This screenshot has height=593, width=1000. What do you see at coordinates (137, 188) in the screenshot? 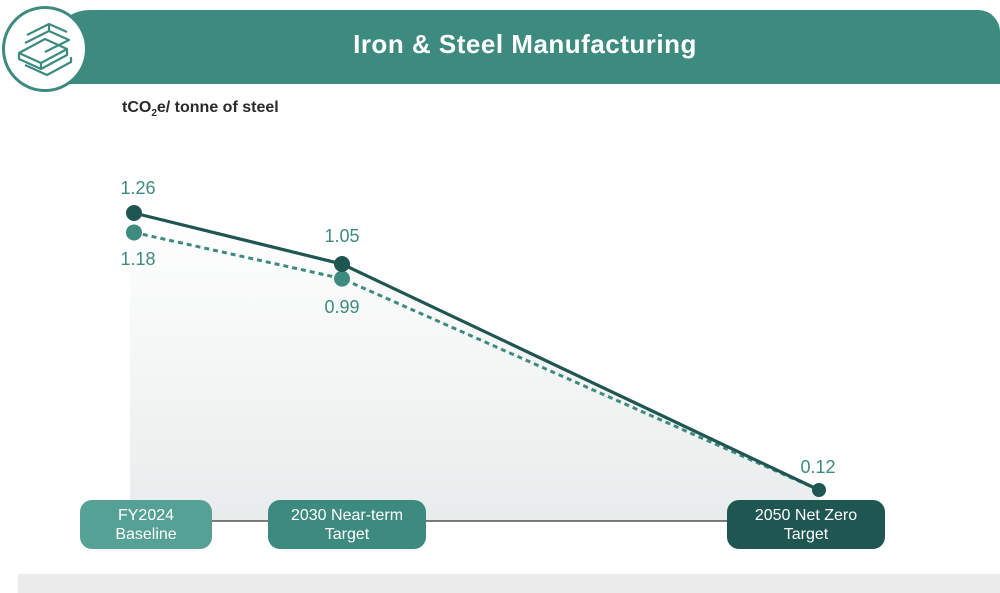
I see `value-label-fy2024-upper: 1.26` at bounding box center [137, 188].